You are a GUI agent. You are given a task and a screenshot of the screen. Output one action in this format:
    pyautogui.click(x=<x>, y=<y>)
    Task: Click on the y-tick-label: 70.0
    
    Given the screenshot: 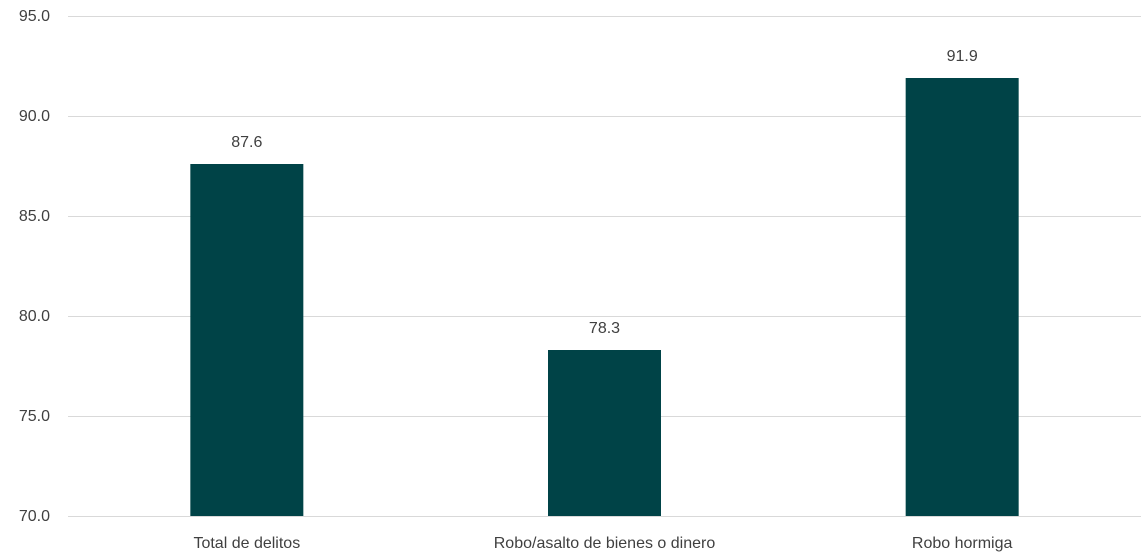 What is the action you would take?
    pyautogui.click(x=34, y=516)
    